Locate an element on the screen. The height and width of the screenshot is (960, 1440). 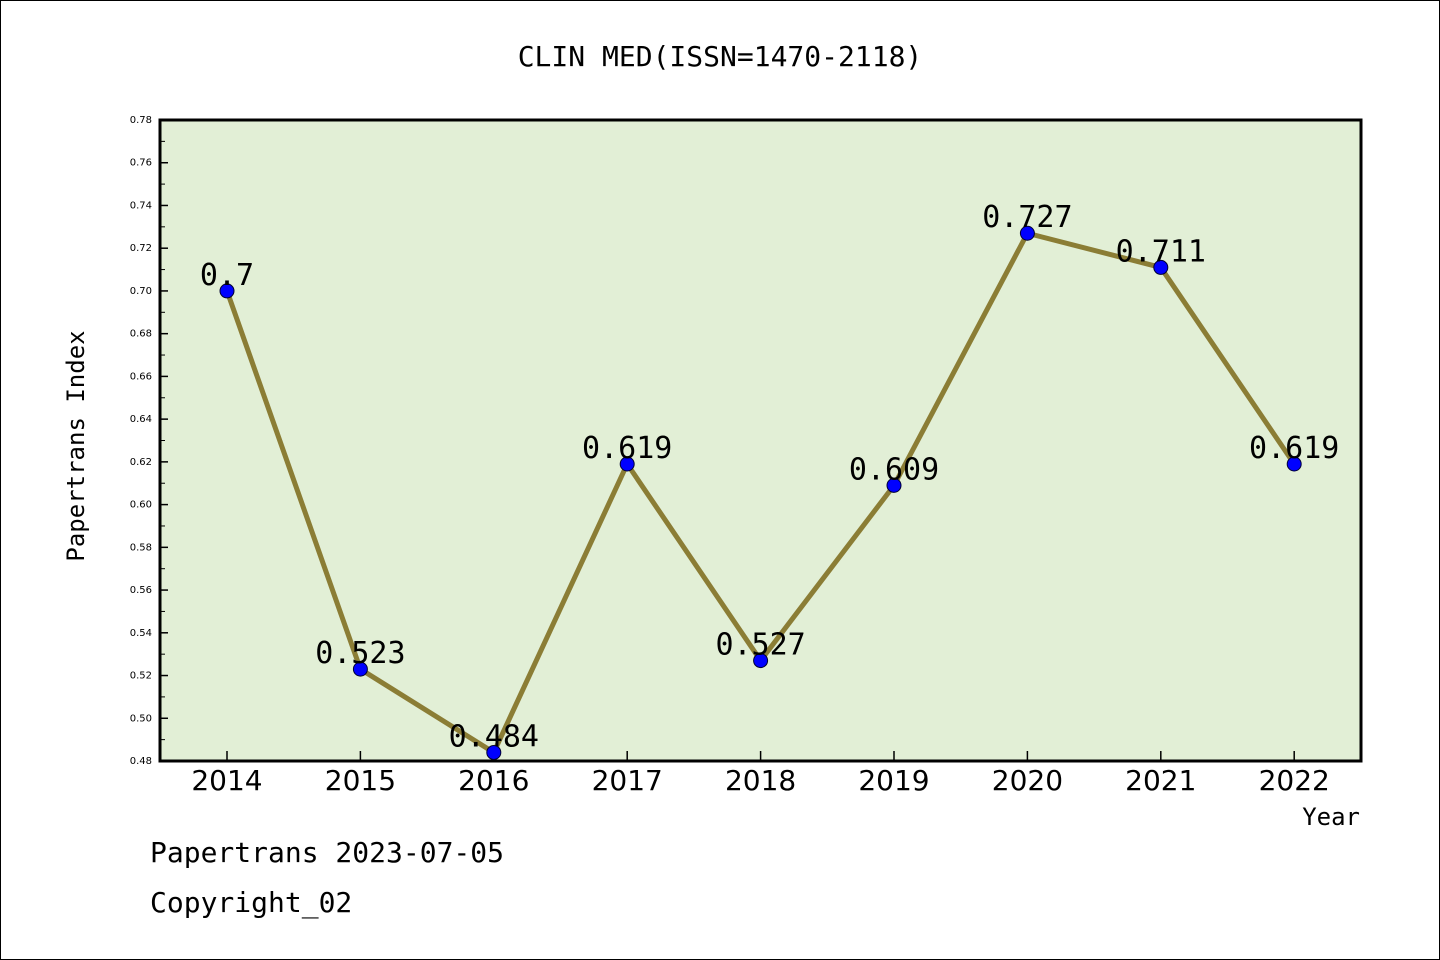
x-axis: 2014 2015 2016 2017 2018 2019 2020 2021 2022 is located at coordinates (760, 774).